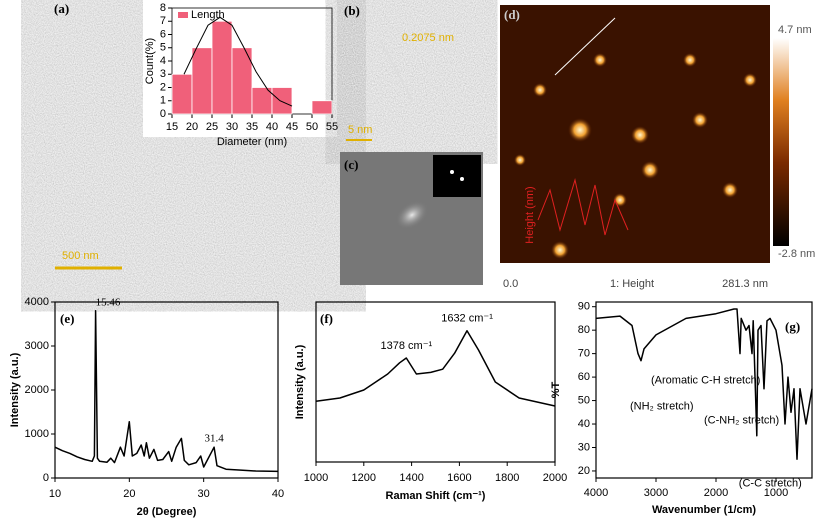 The width and height of the screenshot is (815, 524). What do you see at coordinates (407, 346) in the screenshot?
I see `annotation: 1378 cm⁻¹` at bounding box center [407, 346].